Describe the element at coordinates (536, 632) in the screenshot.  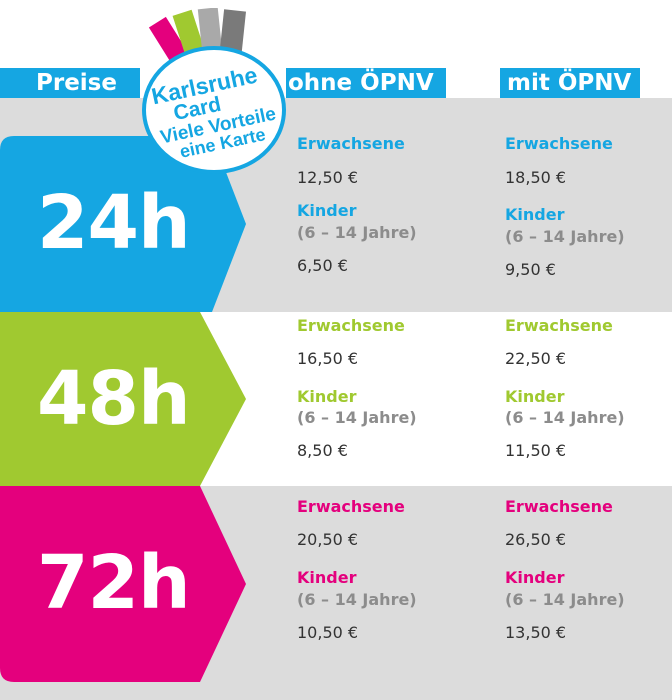
I see `row-72h-mit-child-price: 13,50 €` at that location.